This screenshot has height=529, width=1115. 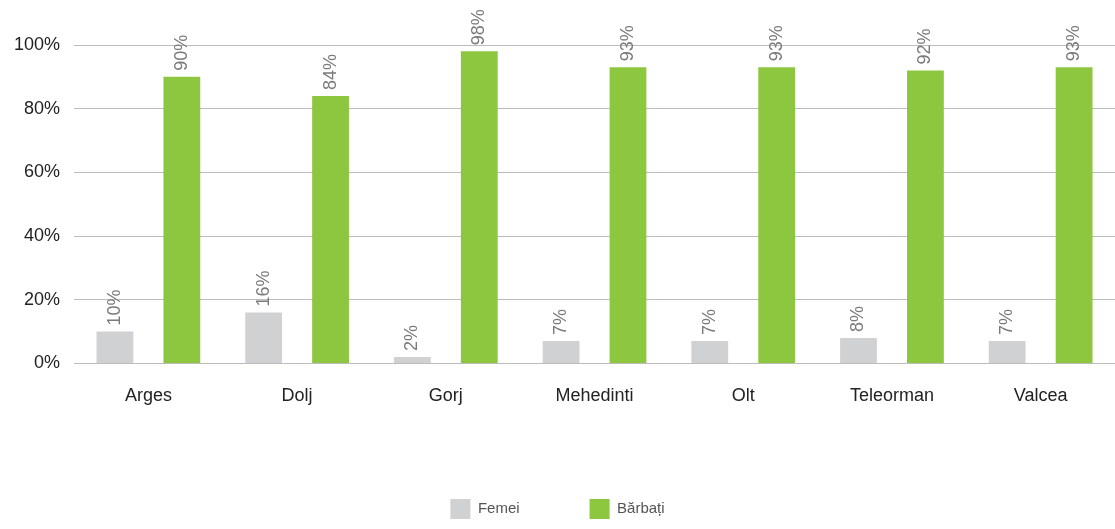 What do you see at coordinates (42, 235) in the screenshot?
I see `y-tick-label: 40%` at bounding box center [42, 235].